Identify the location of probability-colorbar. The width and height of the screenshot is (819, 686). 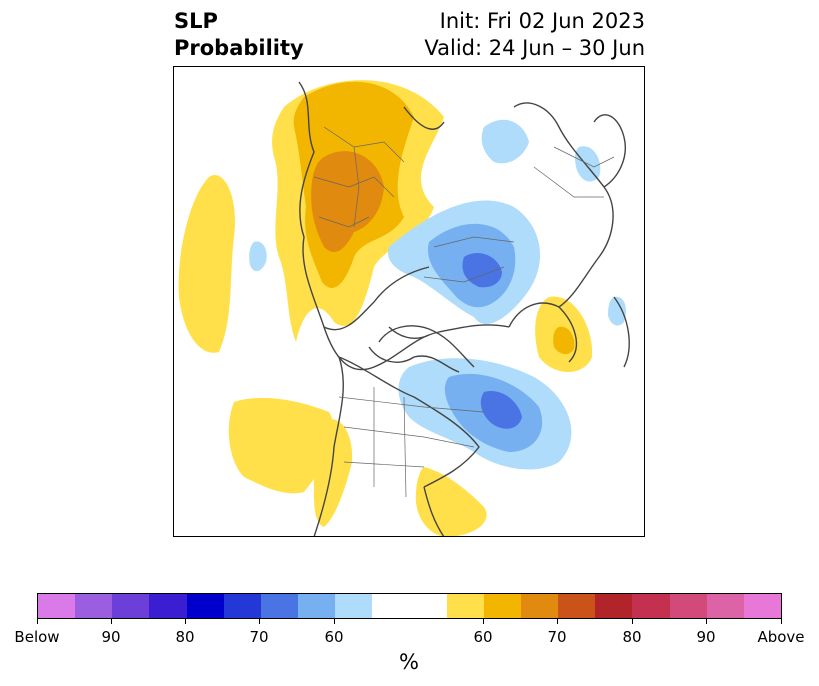
(409, 606).